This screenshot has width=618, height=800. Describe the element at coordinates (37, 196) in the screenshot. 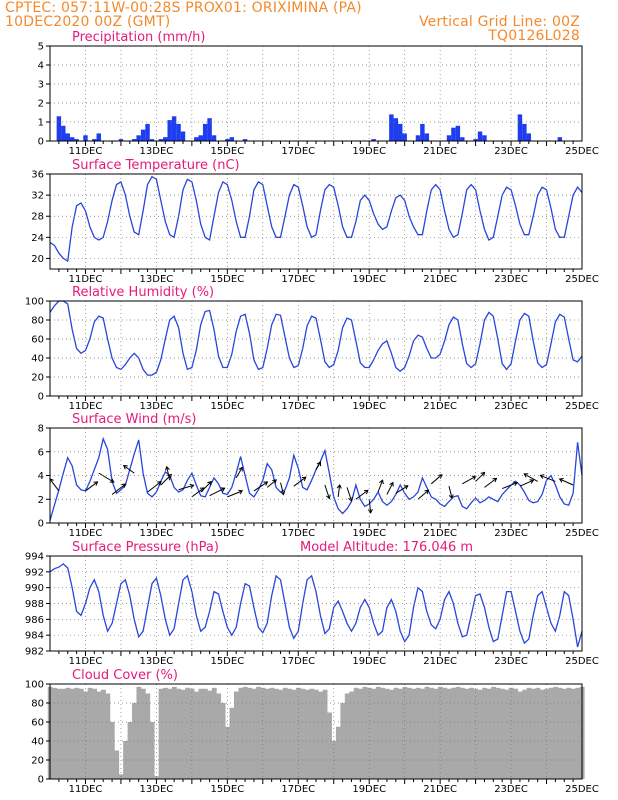

I see `y-tick-label: 32` at that location.